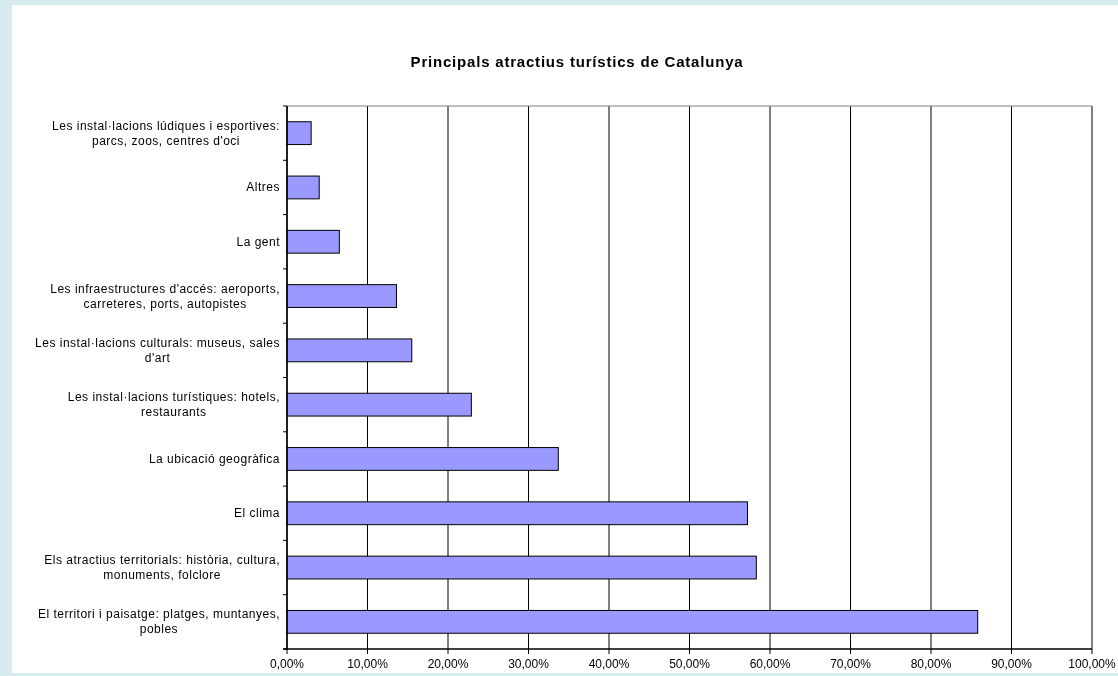  What do you see at coordinates (287, 664) in the screenshot?
I see `x-tick-label: 0,00%` at bounding box center [287, 664].